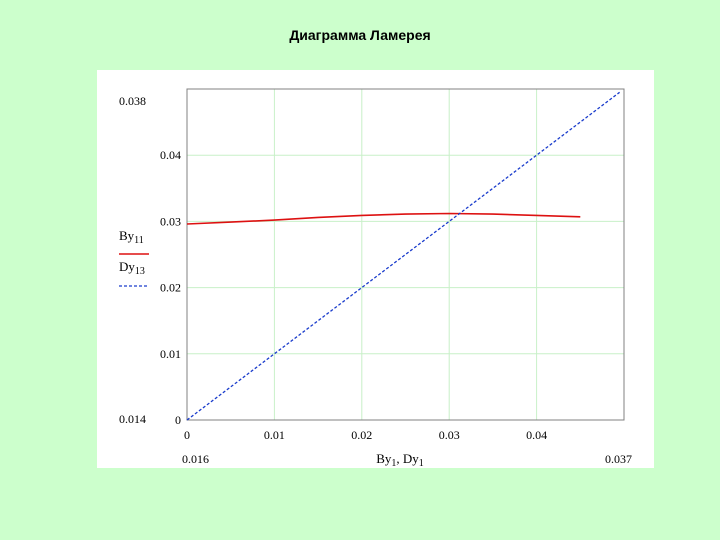  What do you see at coordinates (132, 101) in the screenshot?
I see `corner-label-y-max: 0.038` at bounding box center [132, 101].